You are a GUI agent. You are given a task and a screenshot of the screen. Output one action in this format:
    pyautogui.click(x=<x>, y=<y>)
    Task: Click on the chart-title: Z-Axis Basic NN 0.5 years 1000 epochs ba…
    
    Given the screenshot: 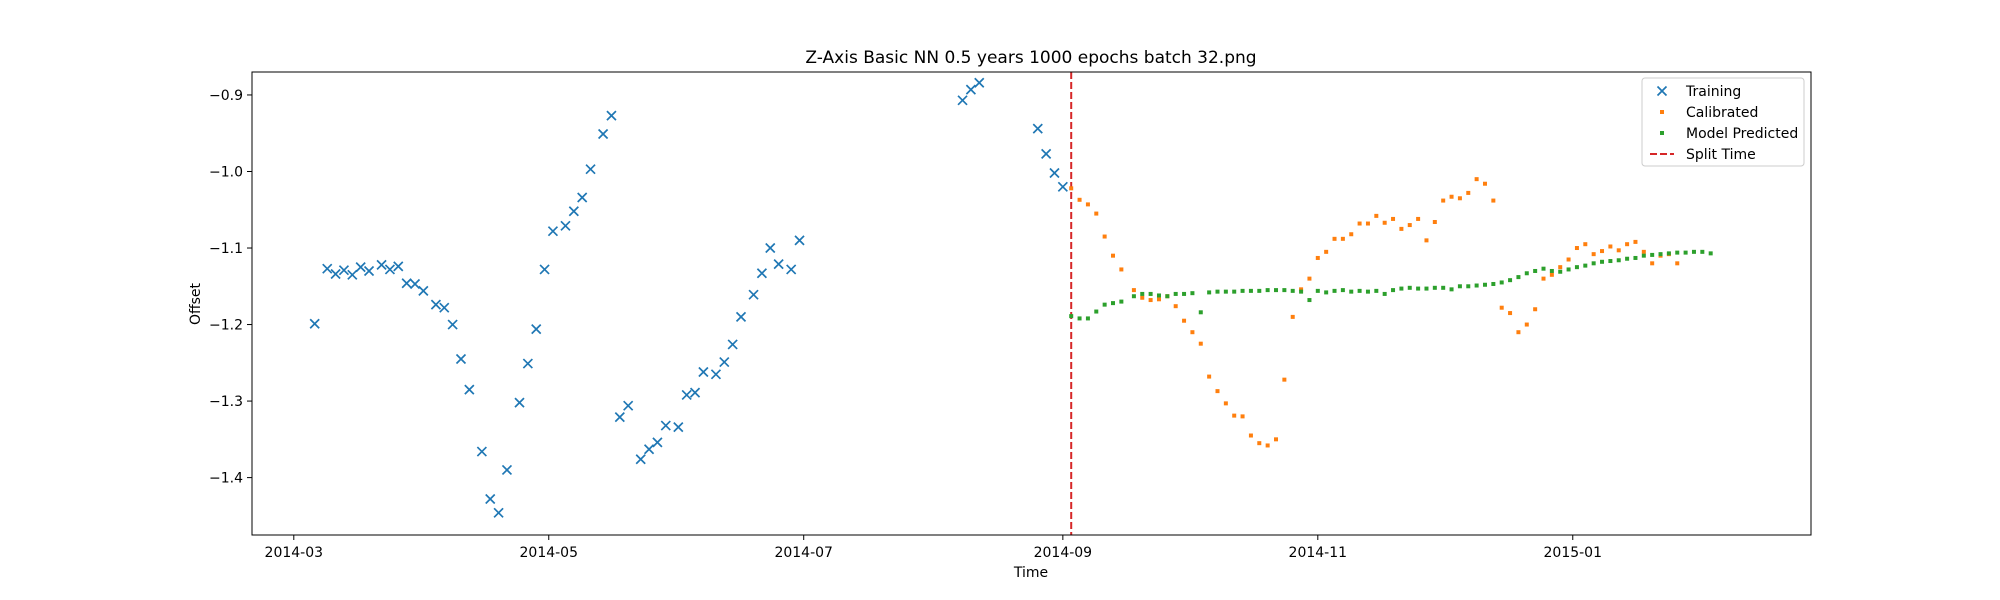 What is the action you would take?
    pyautogui.click(x=1030, y=58)
    